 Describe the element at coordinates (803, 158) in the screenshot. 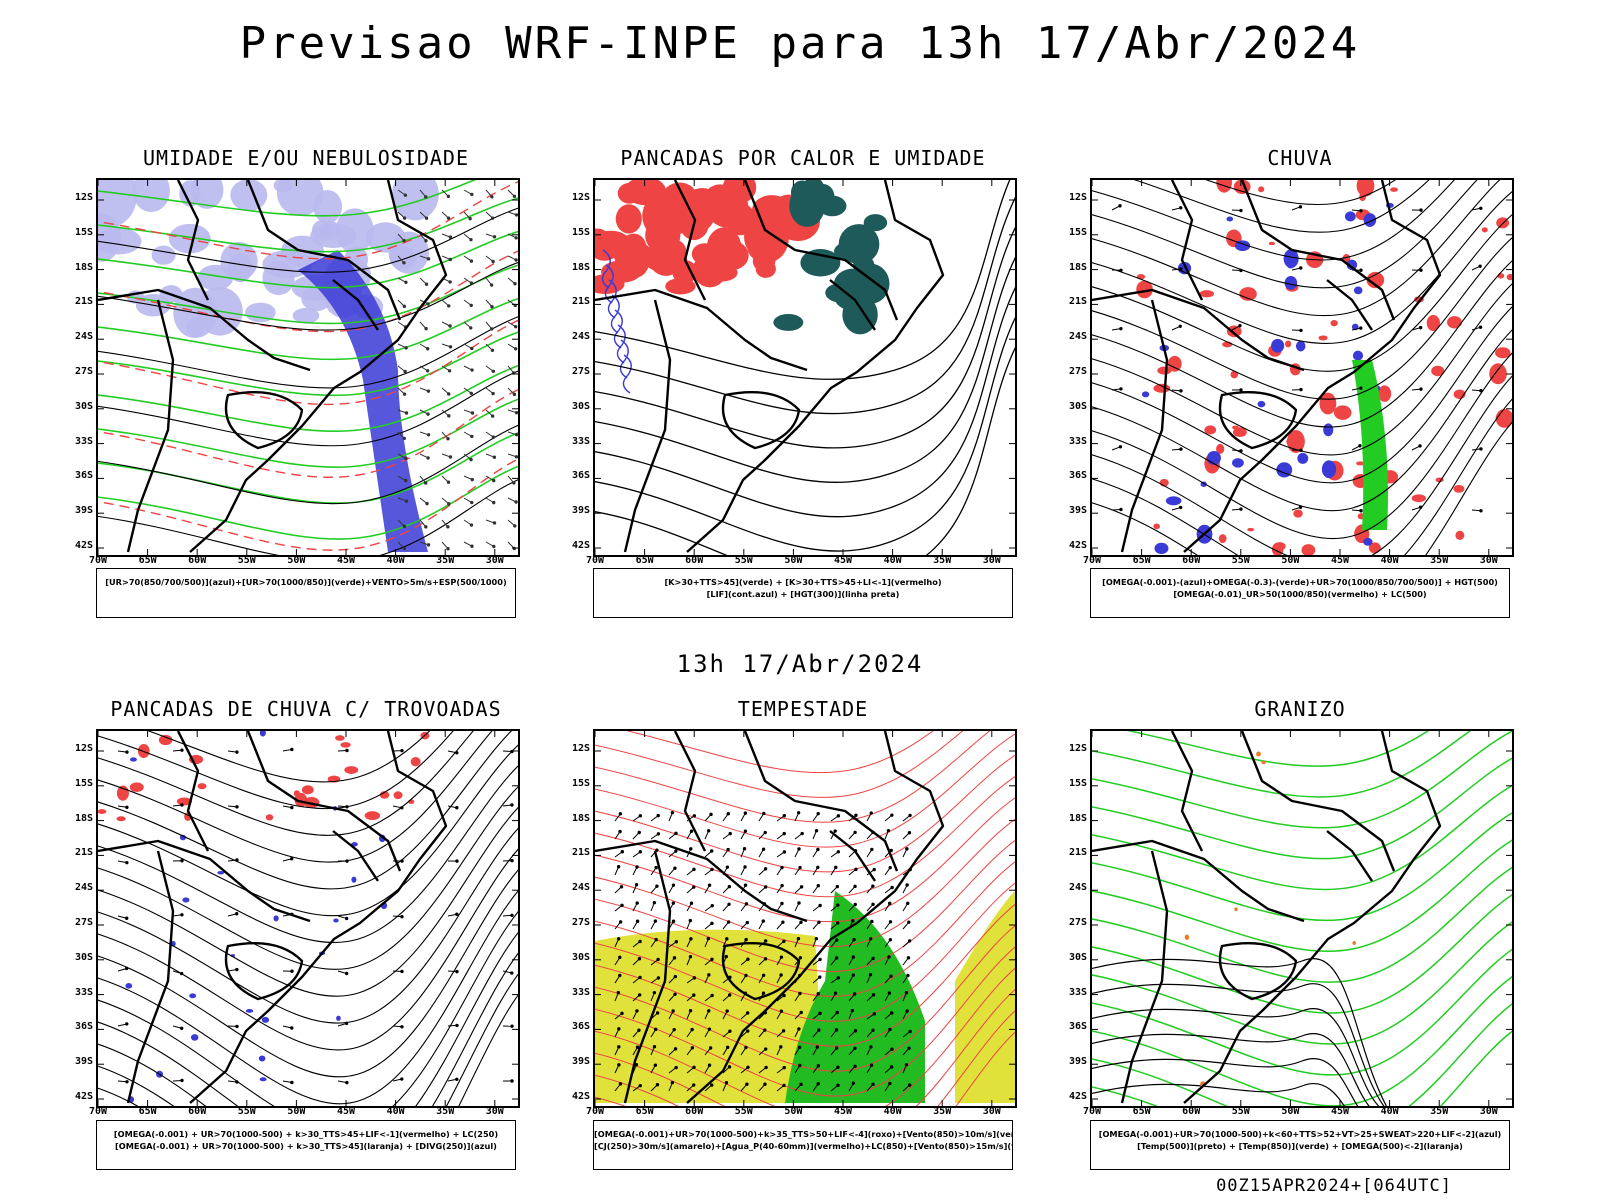

I see `panel-title: PANCADAS POR CALOR E UMIDADE` at that location.